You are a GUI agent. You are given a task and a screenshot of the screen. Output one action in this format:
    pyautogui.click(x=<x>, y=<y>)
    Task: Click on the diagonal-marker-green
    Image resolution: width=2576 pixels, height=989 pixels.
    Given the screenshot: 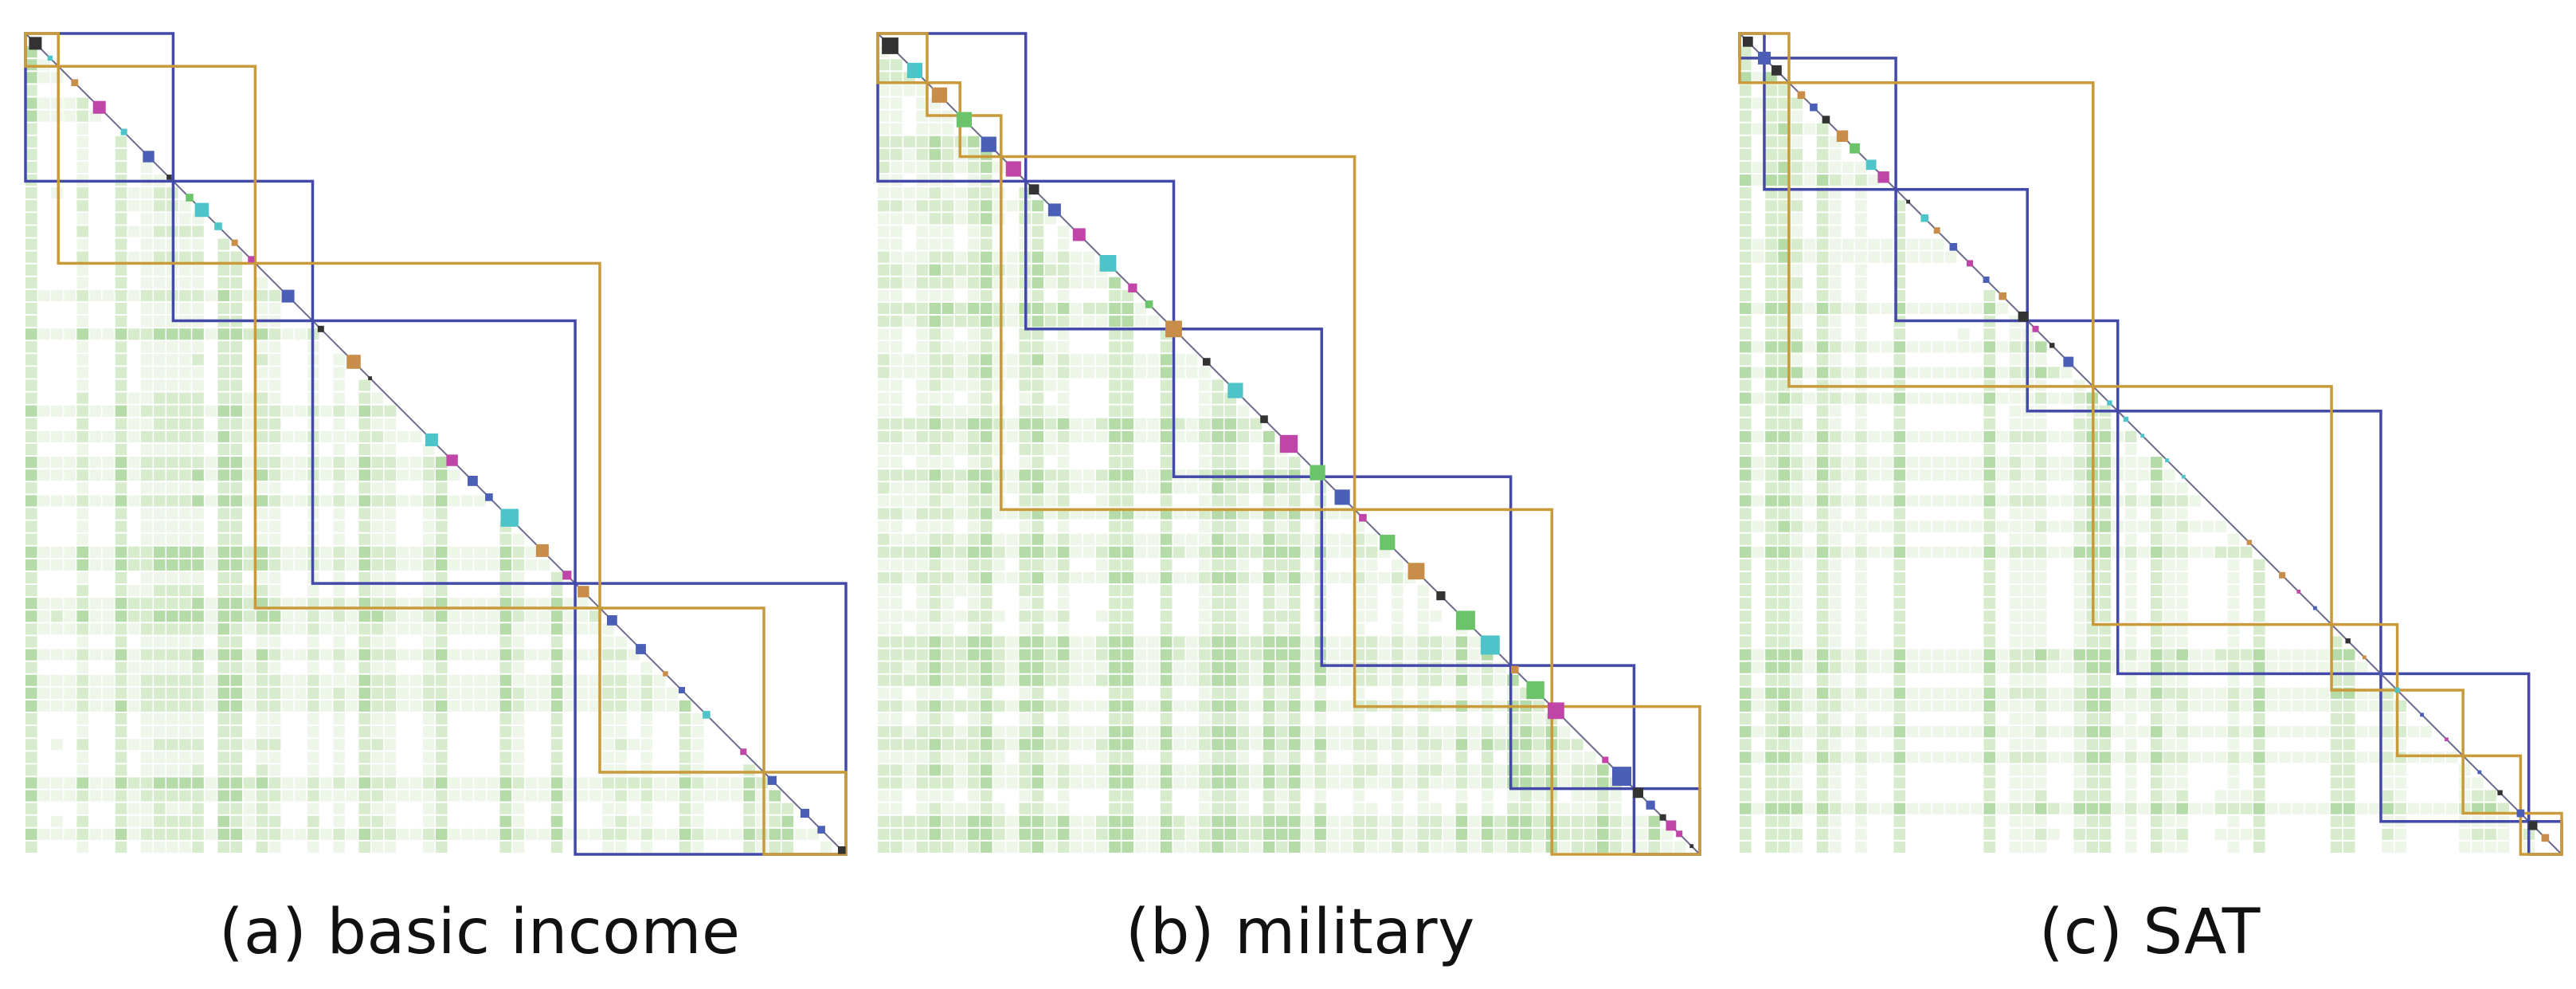 What is the action you would take?
    pyautogui.click(x=1465, y=620)
    